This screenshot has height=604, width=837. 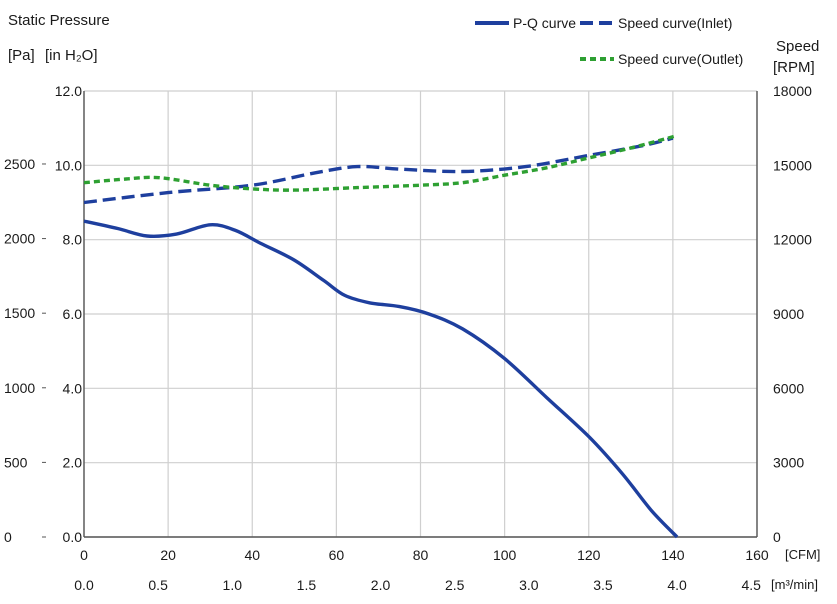 I want to click on pa-tick-label: 1500, so click(x=19, y=313).